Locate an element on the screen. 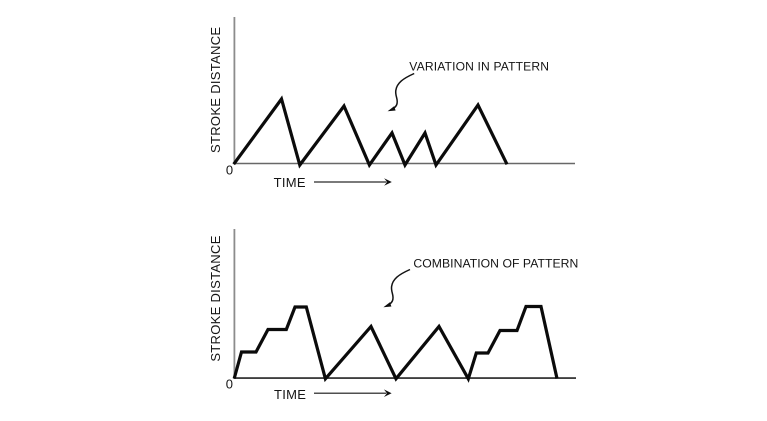 The height and width of the screenshot is (421, 767). svg-text: COMBINATION OF PATTERN is located at coordinates (495, 263).